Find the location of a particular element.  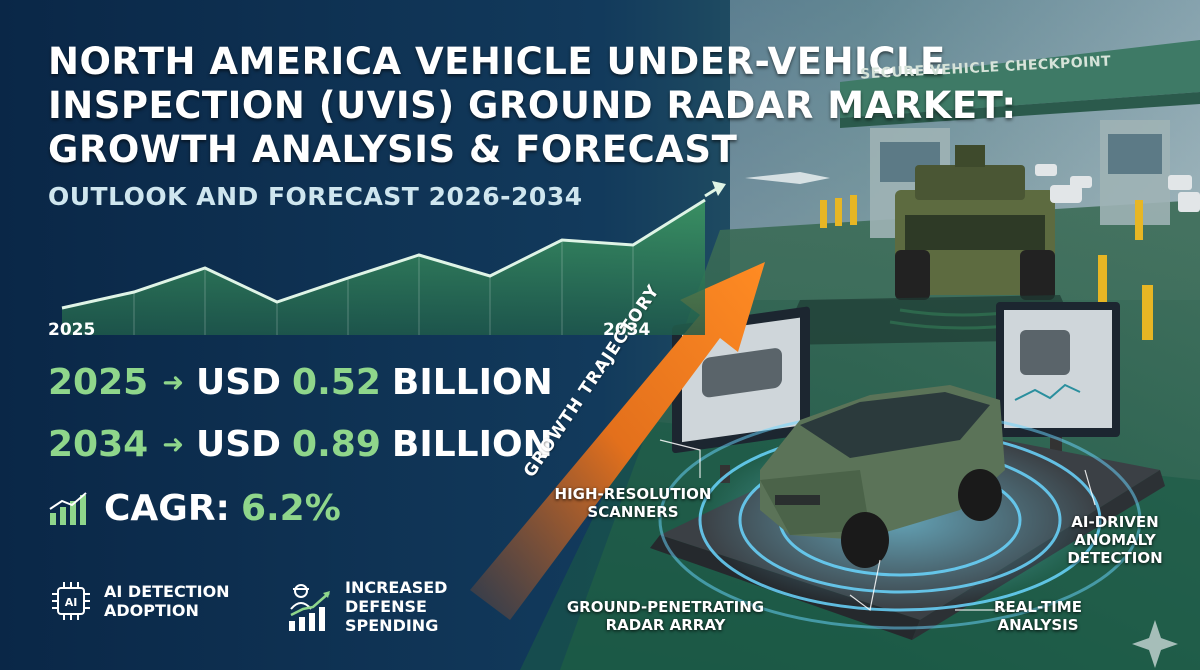

driver-defense-line2: DEFENSE is located at coordinates (386, 606).